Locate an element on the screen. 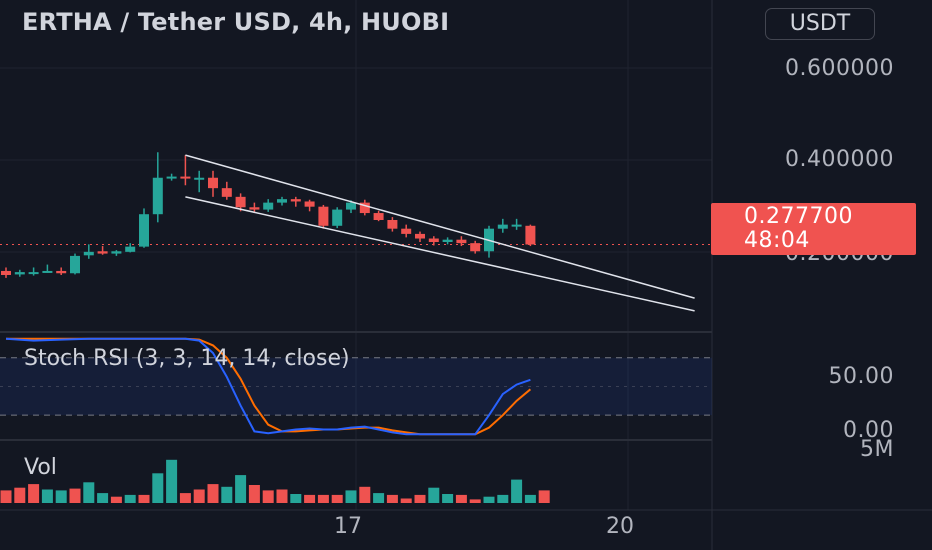  stoch-line-K is located at coordinates (268, 386).